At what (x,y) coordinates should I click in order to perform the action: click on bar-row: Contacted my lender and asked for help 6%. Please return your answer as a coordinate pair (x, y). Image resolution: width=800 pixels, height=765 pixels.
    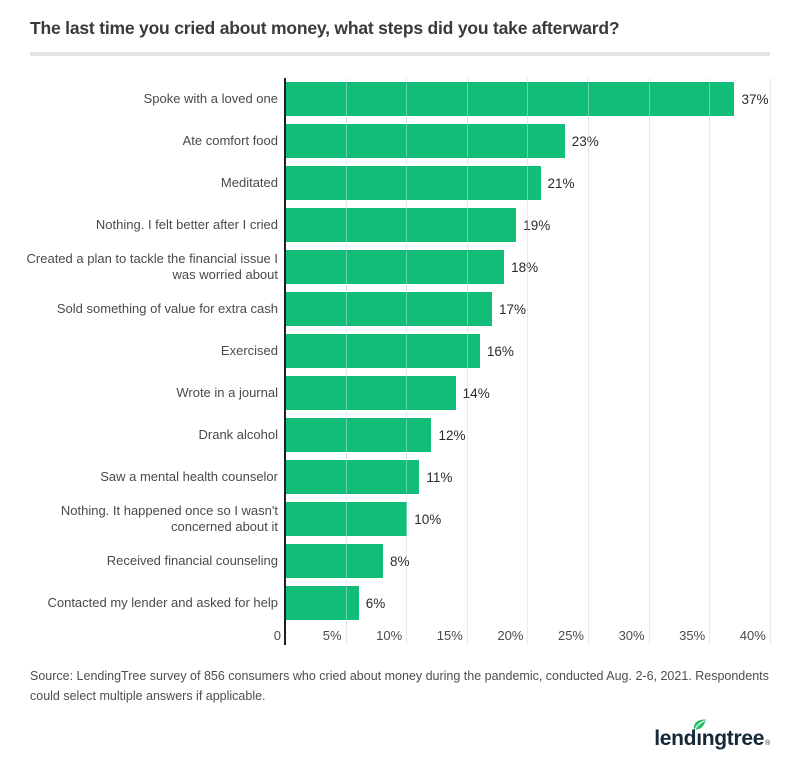
    Looking at the image, I should click on (400, 603).